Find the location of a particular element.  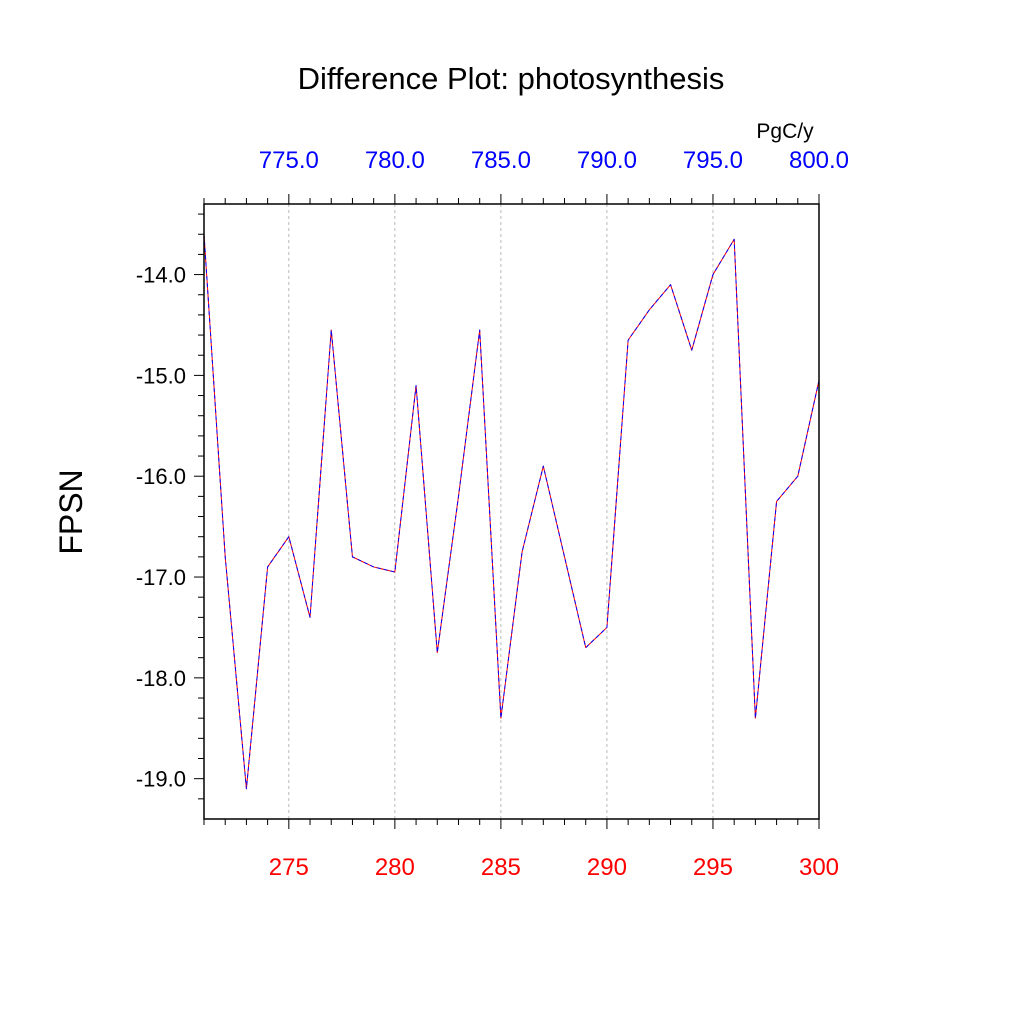

y-tick-label: -15.0 is located at coordinates (161, 375).